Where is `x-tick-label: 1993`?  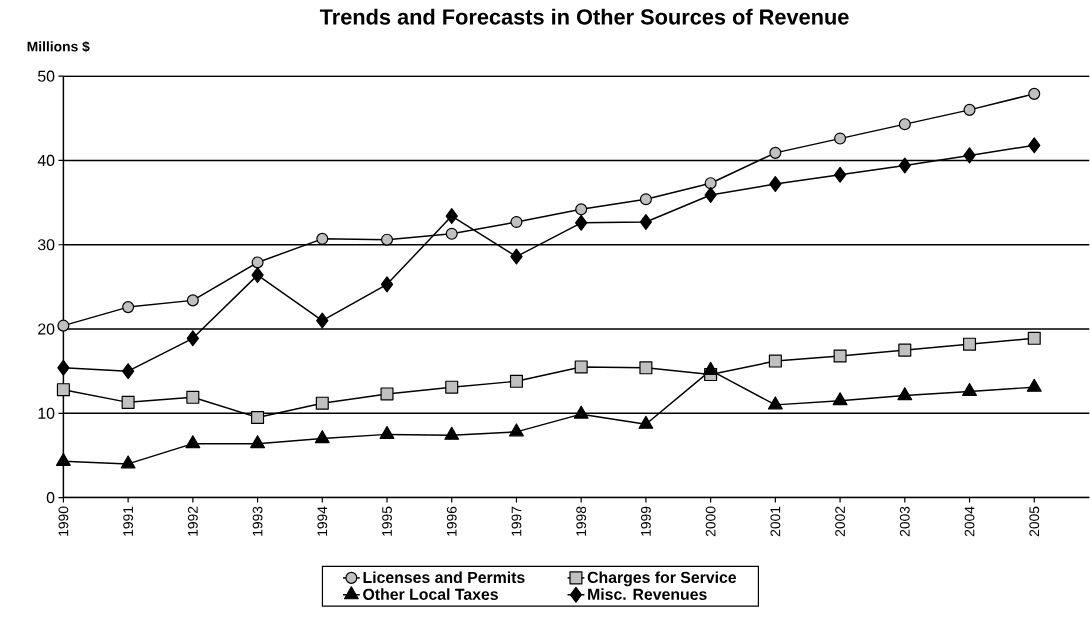
x-tick-label: 1993 is located at coordinates (257, 521).